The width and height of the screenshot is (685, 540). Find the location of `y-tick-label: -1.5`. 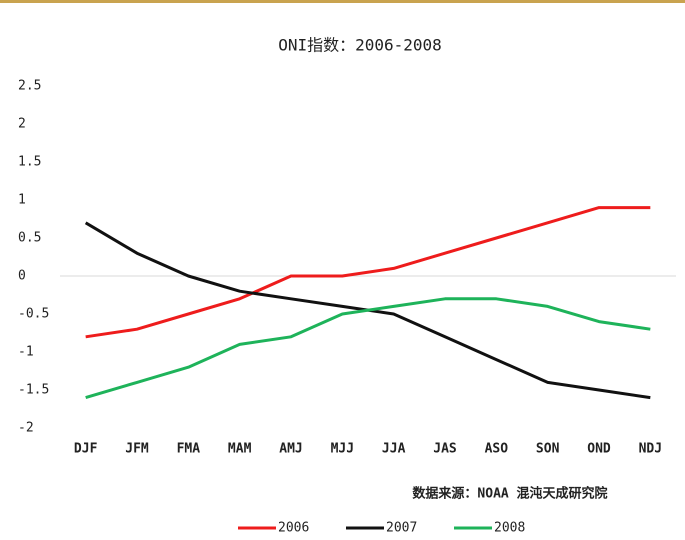

y-tick-label: -1.5 is located at coordinates (33, 390).